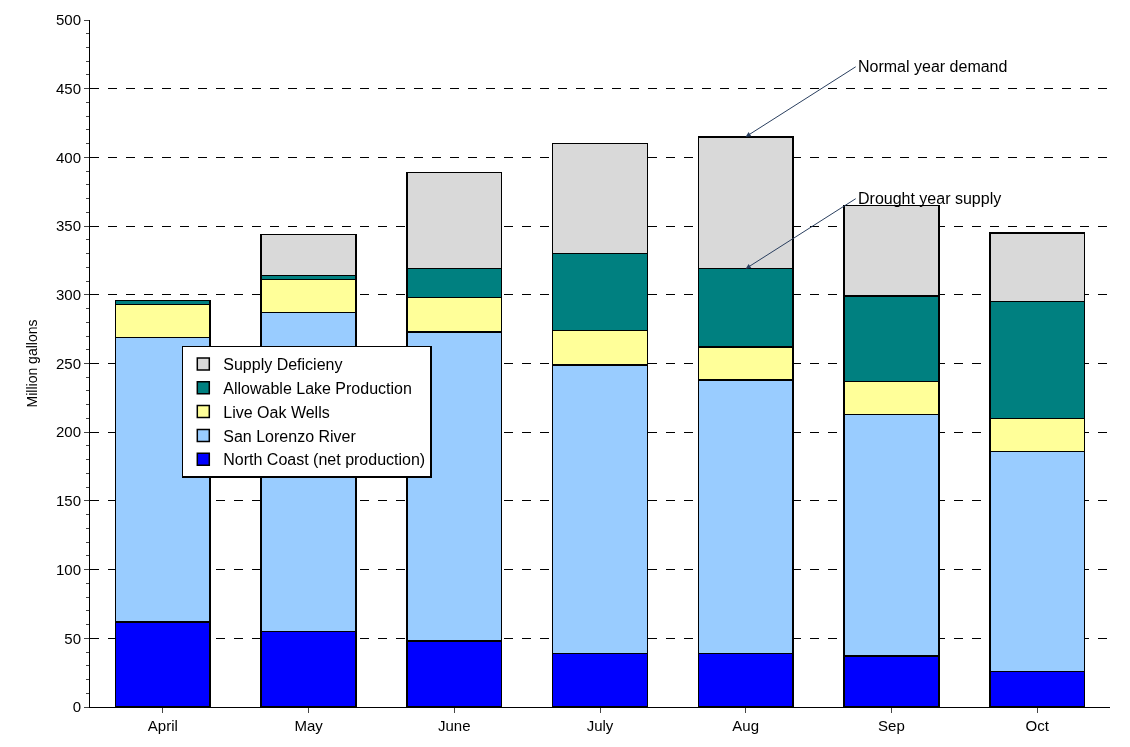 The width and height of the screenshot is (1130, 747). I want to click on y-tick-label: 450, so click(68, 88).